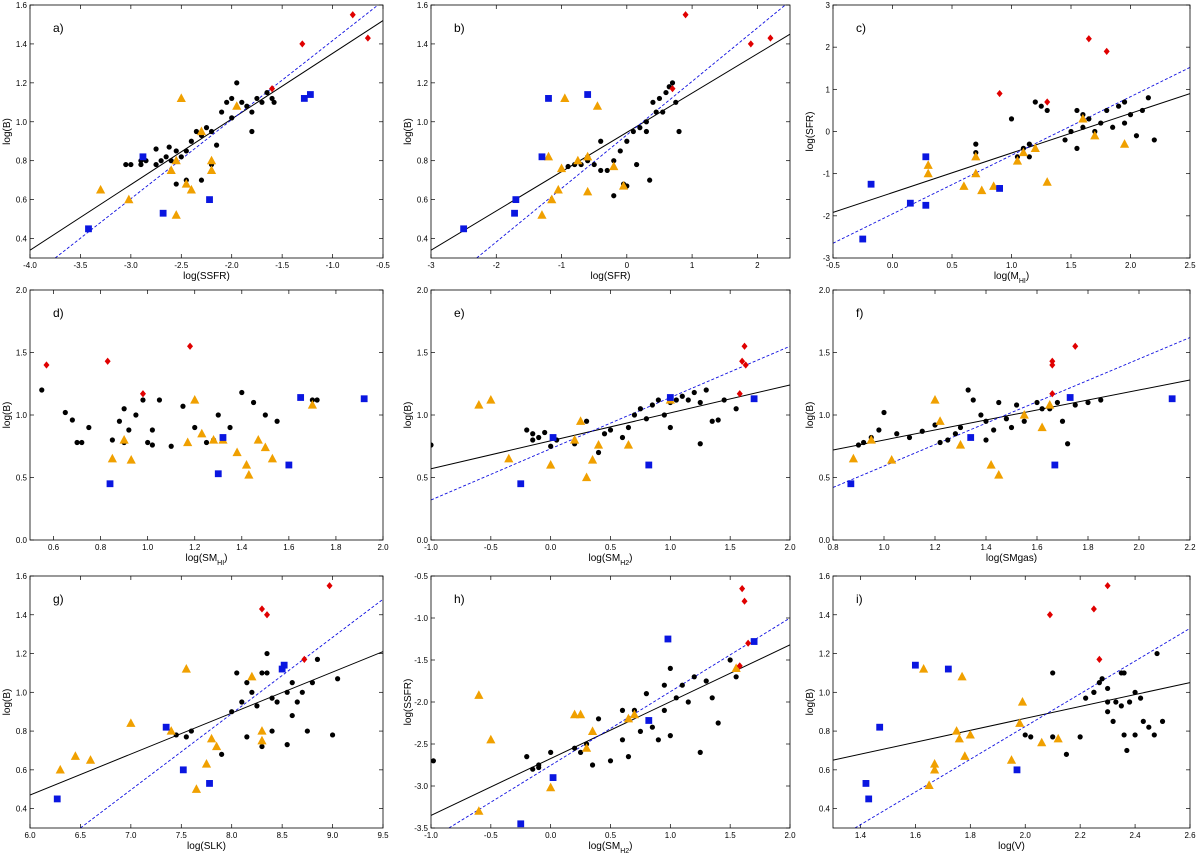 The image size is (1200, 854). I want to click on plot-area, so click(610, 131).